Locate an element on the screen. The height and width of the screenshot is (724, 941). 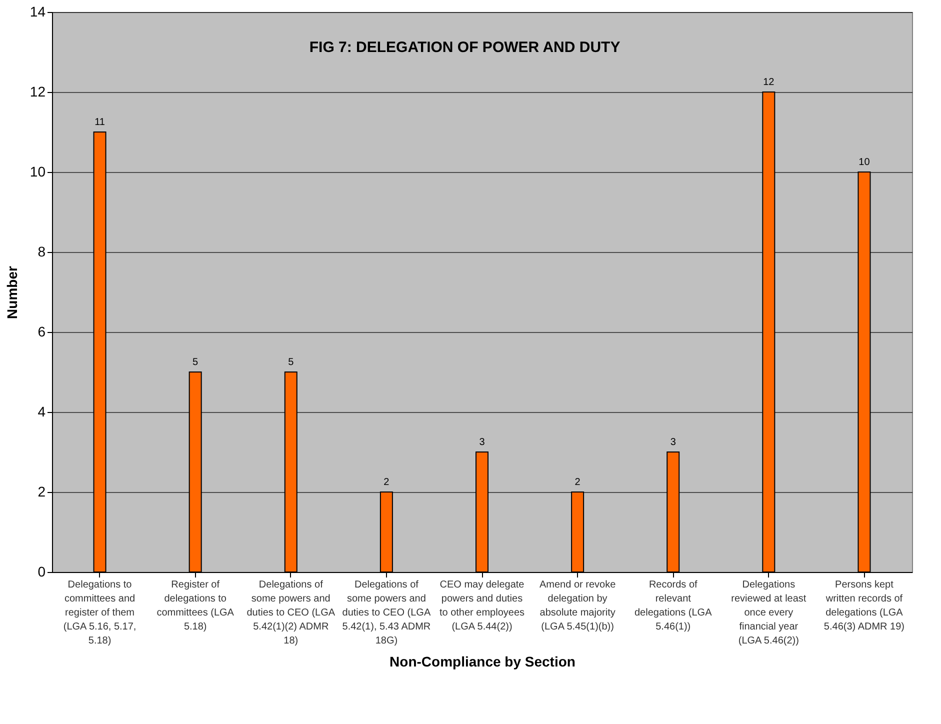
data-label: 12 is located at coordinates (769, 82).